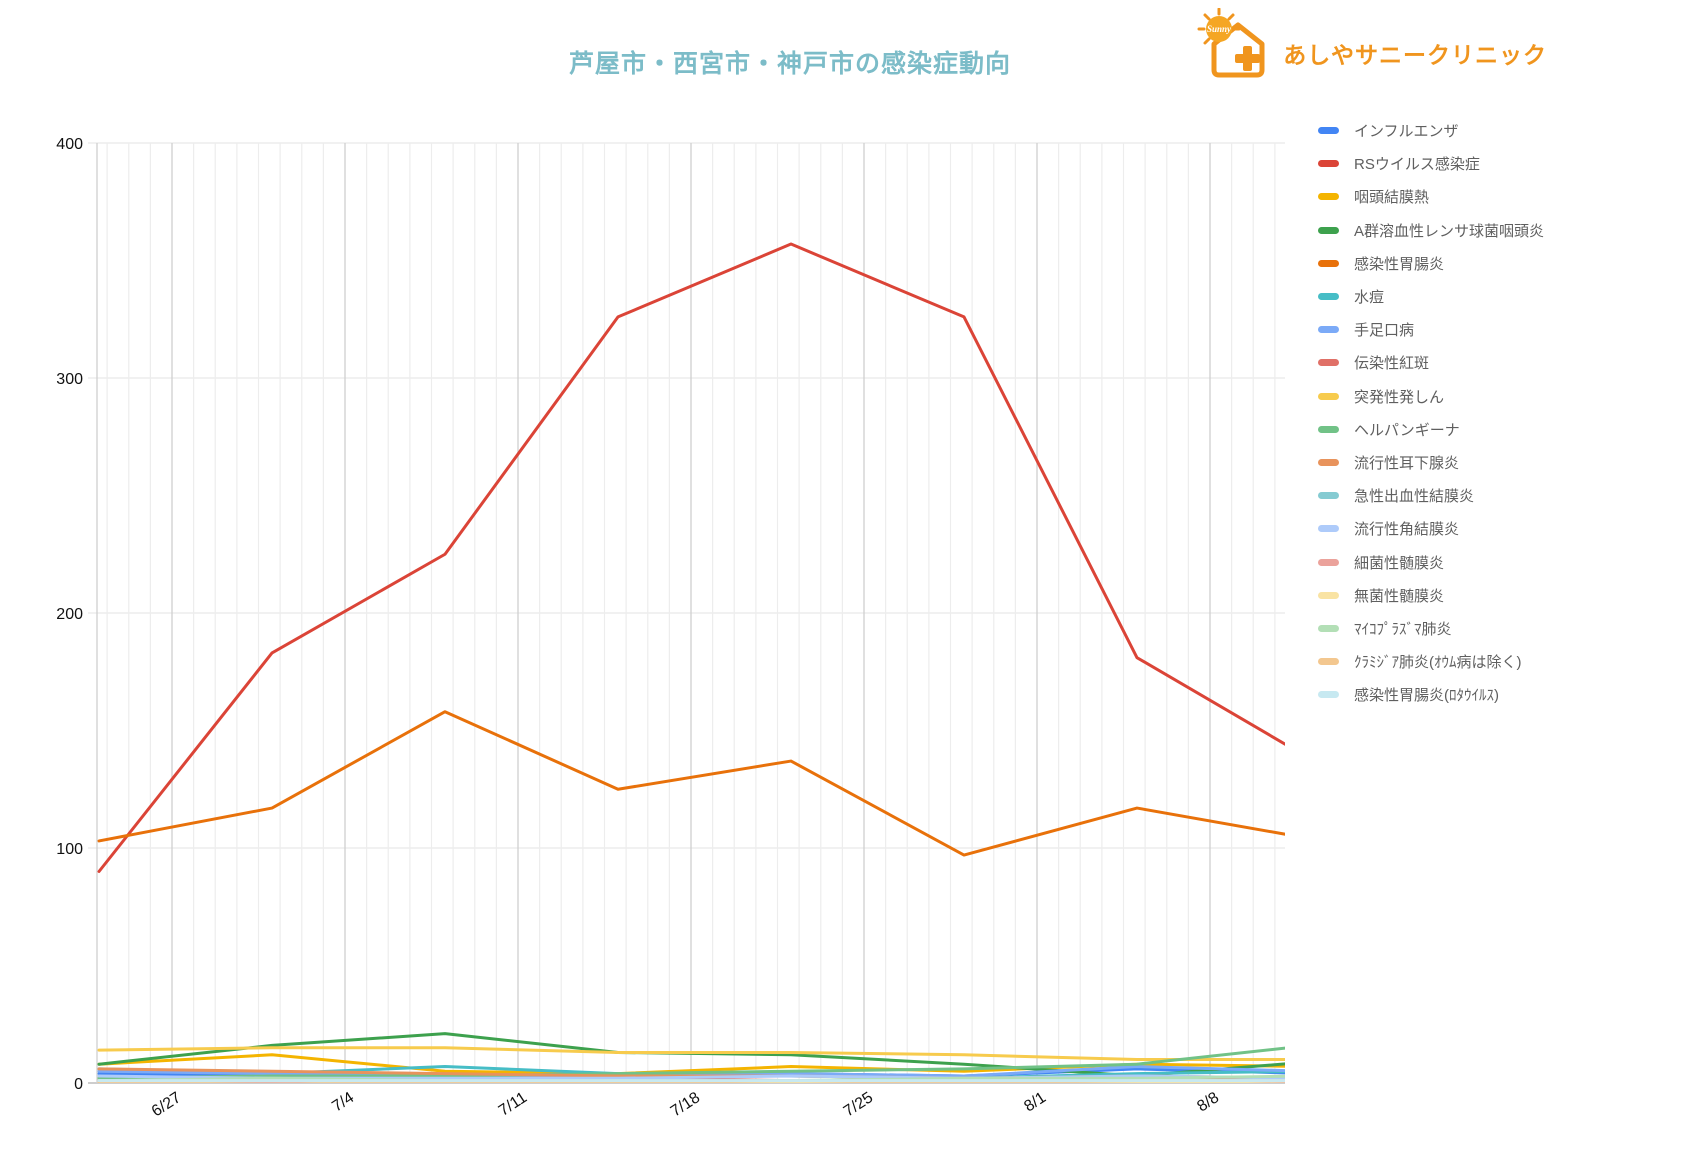 The image size is (1687, 1174). Describe the element at coordinates (1498, 528) in the screenshot. I see `legend-item: 流行性角結膜炎` at that location.